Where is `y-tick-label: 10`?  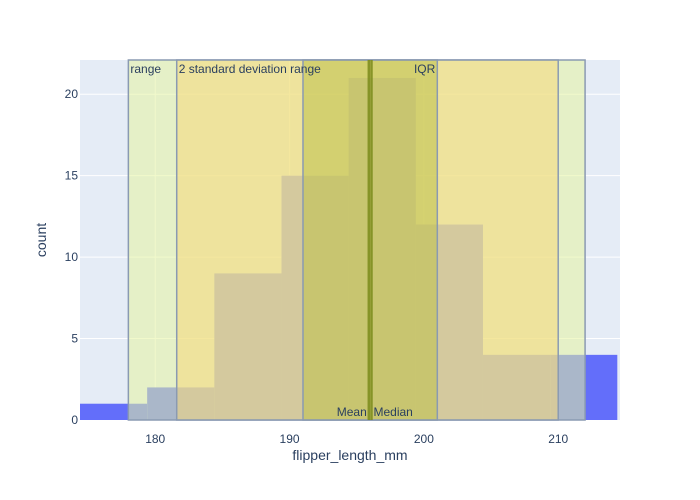
y-tick-label: 10 is located at coordinates (72, 257).